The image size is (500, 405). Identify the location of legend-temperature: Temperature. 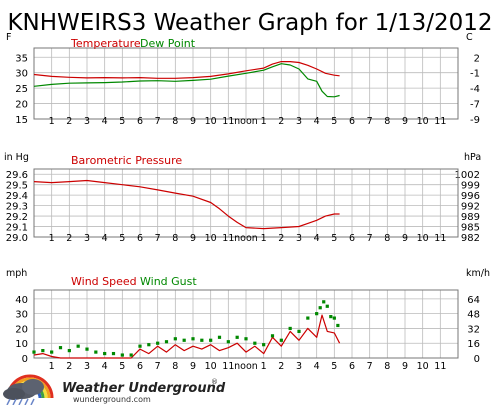
(105, 43).